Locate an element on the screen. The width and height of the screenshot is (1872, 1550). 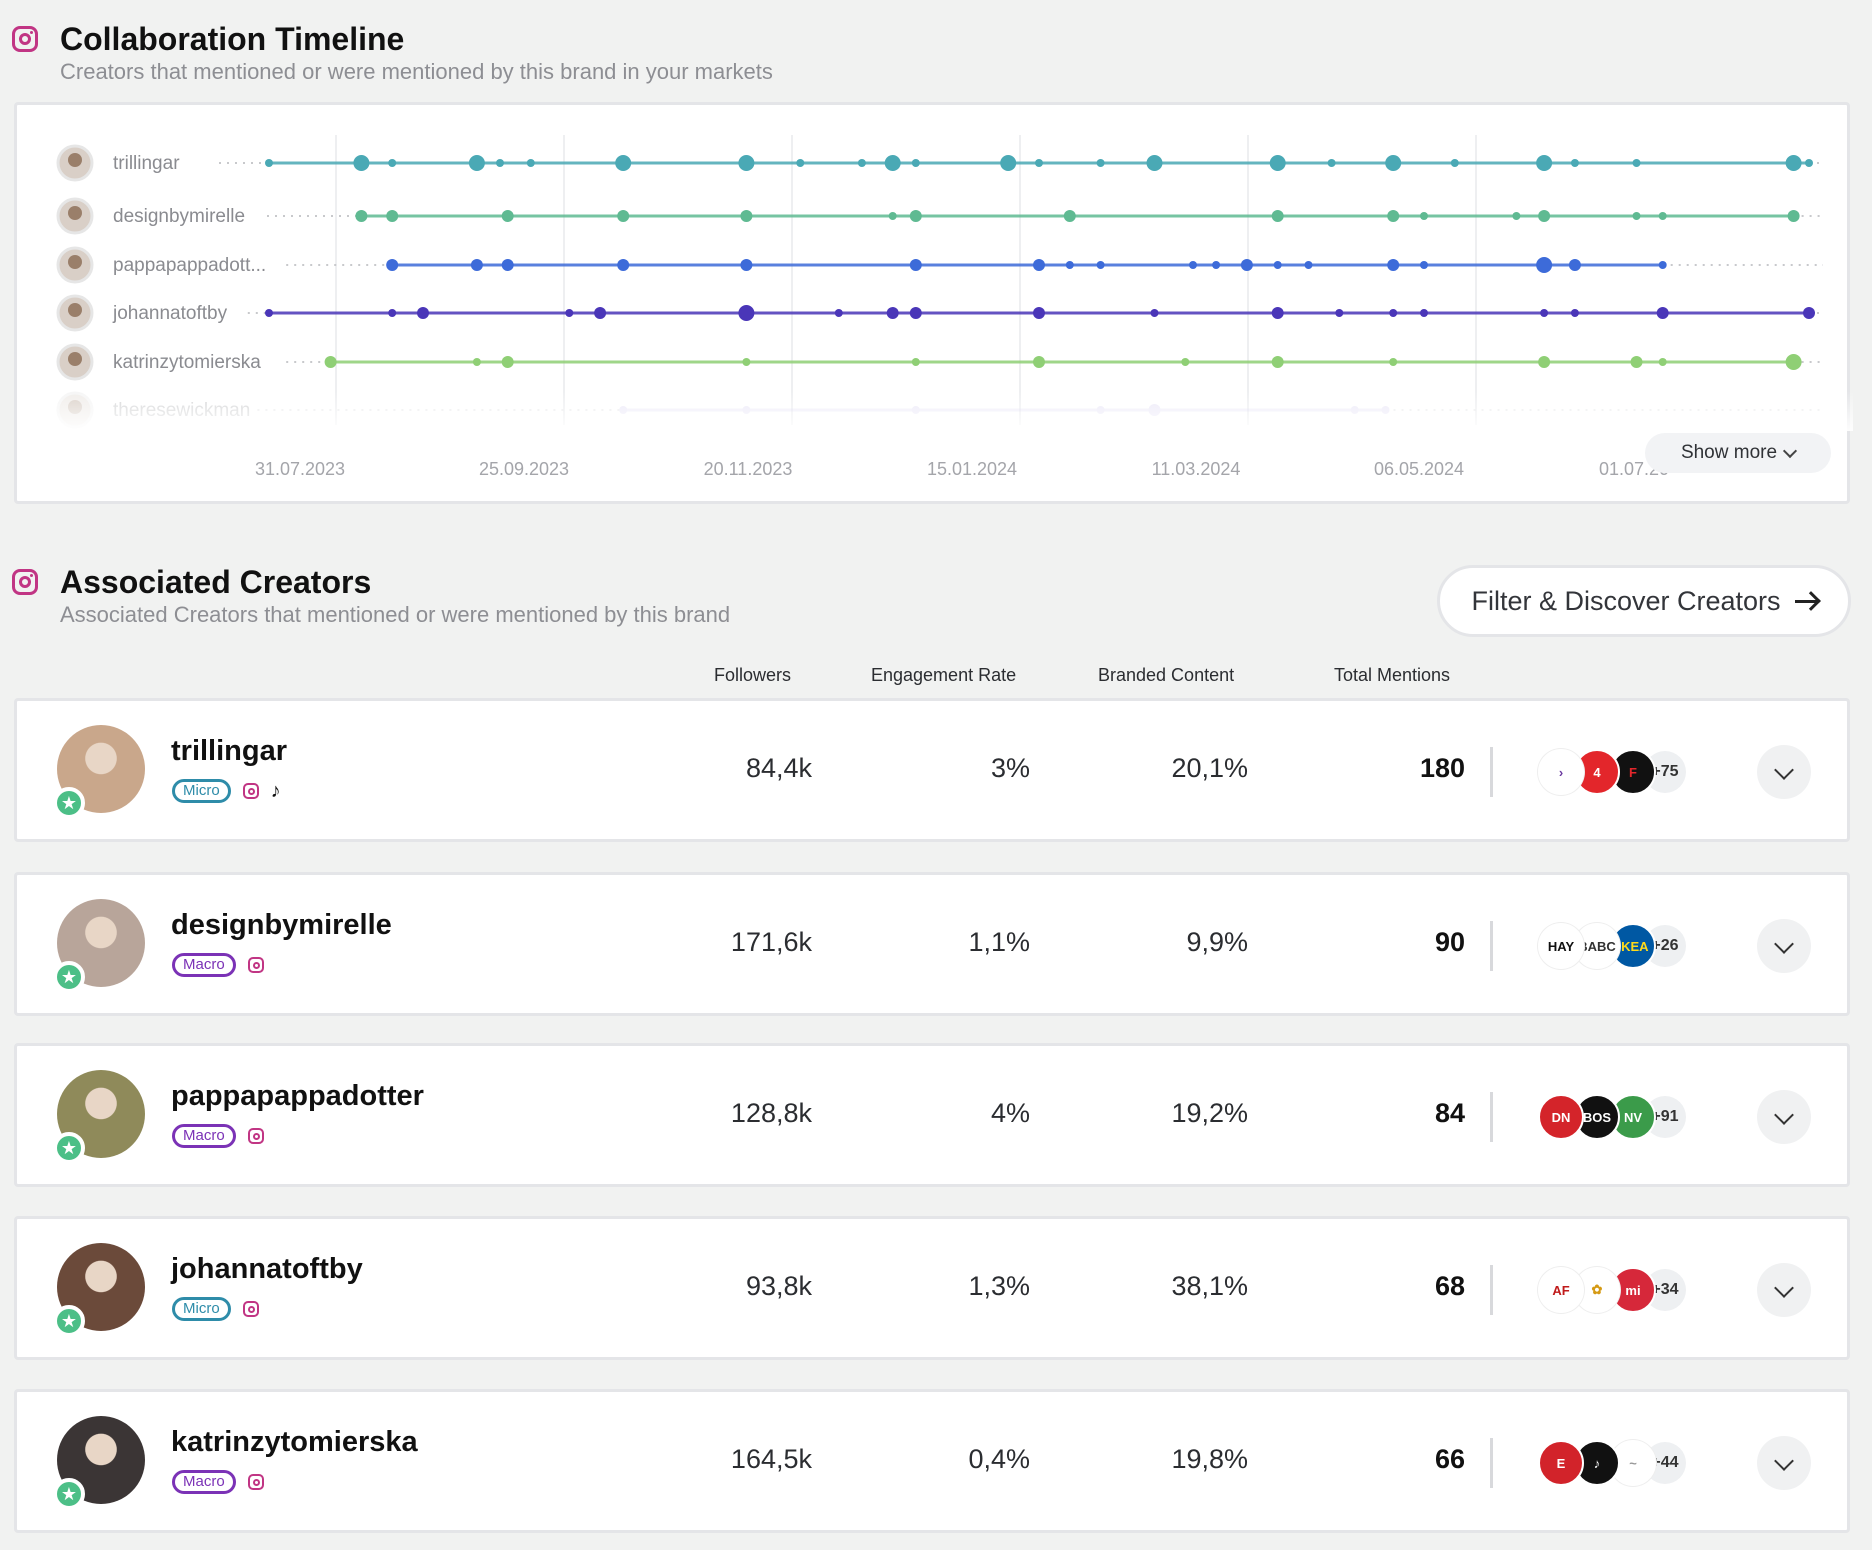
brand-logos: HAY BABC IKEA +26 is located at coordinates (1612, 946).